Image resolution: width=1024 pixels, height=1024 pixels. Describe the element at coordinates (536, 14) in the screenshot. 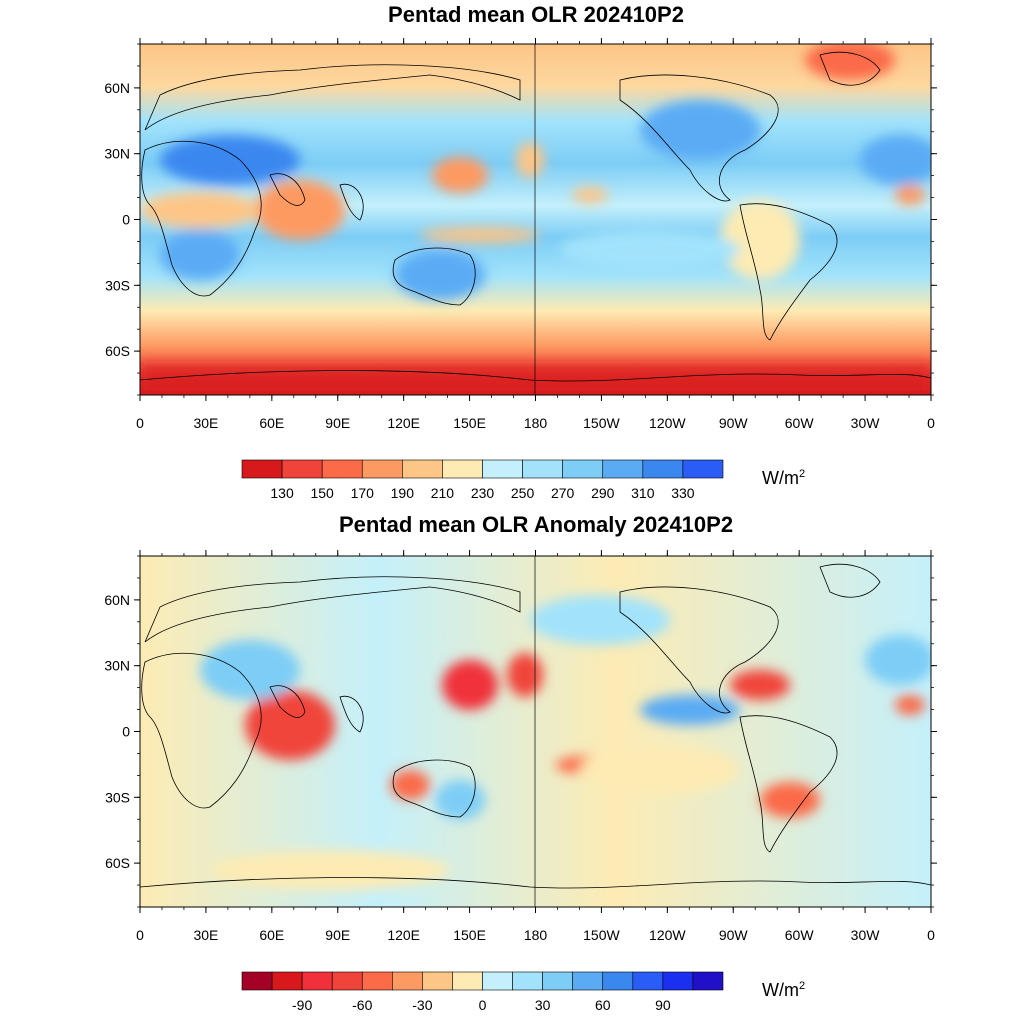

I see `panel-title-olr: Pentad mean OLR 202410P2` at that location.